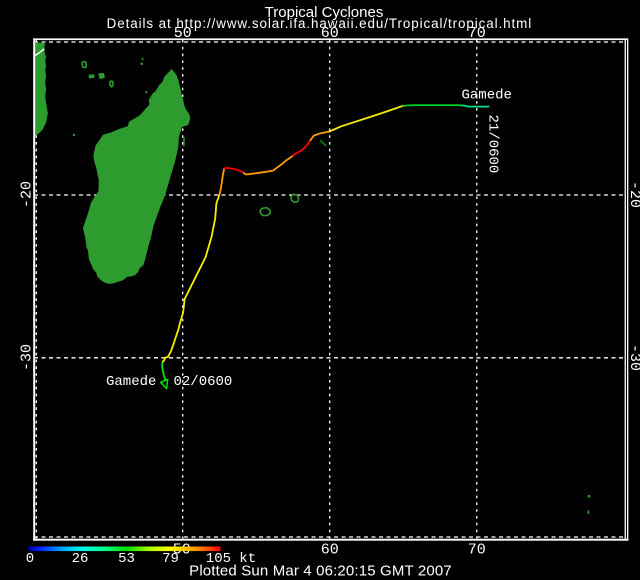 The width and height of the screenshot is (640, 580). I want to click on svg-text: 50, so click(183, 33).